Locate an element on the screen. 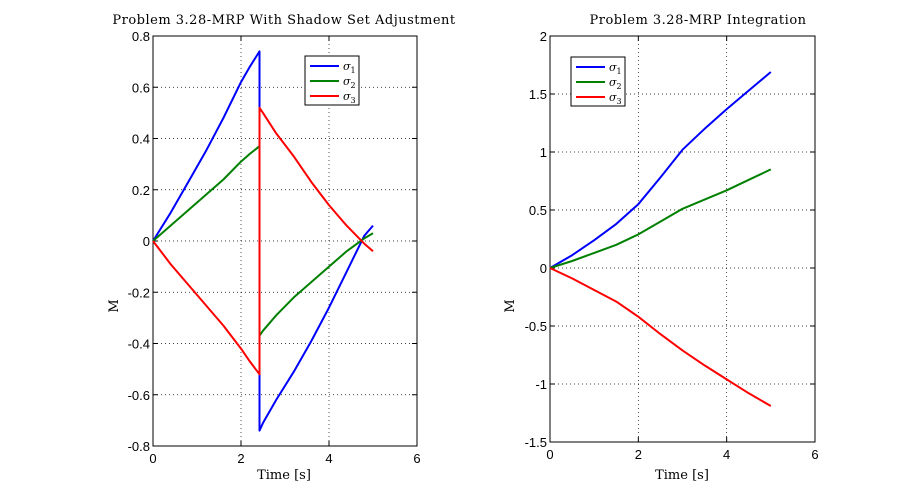 This screenshot has width=900, height=499. left-y-tick-label: -0.8 is located at coordinates (139, 446).